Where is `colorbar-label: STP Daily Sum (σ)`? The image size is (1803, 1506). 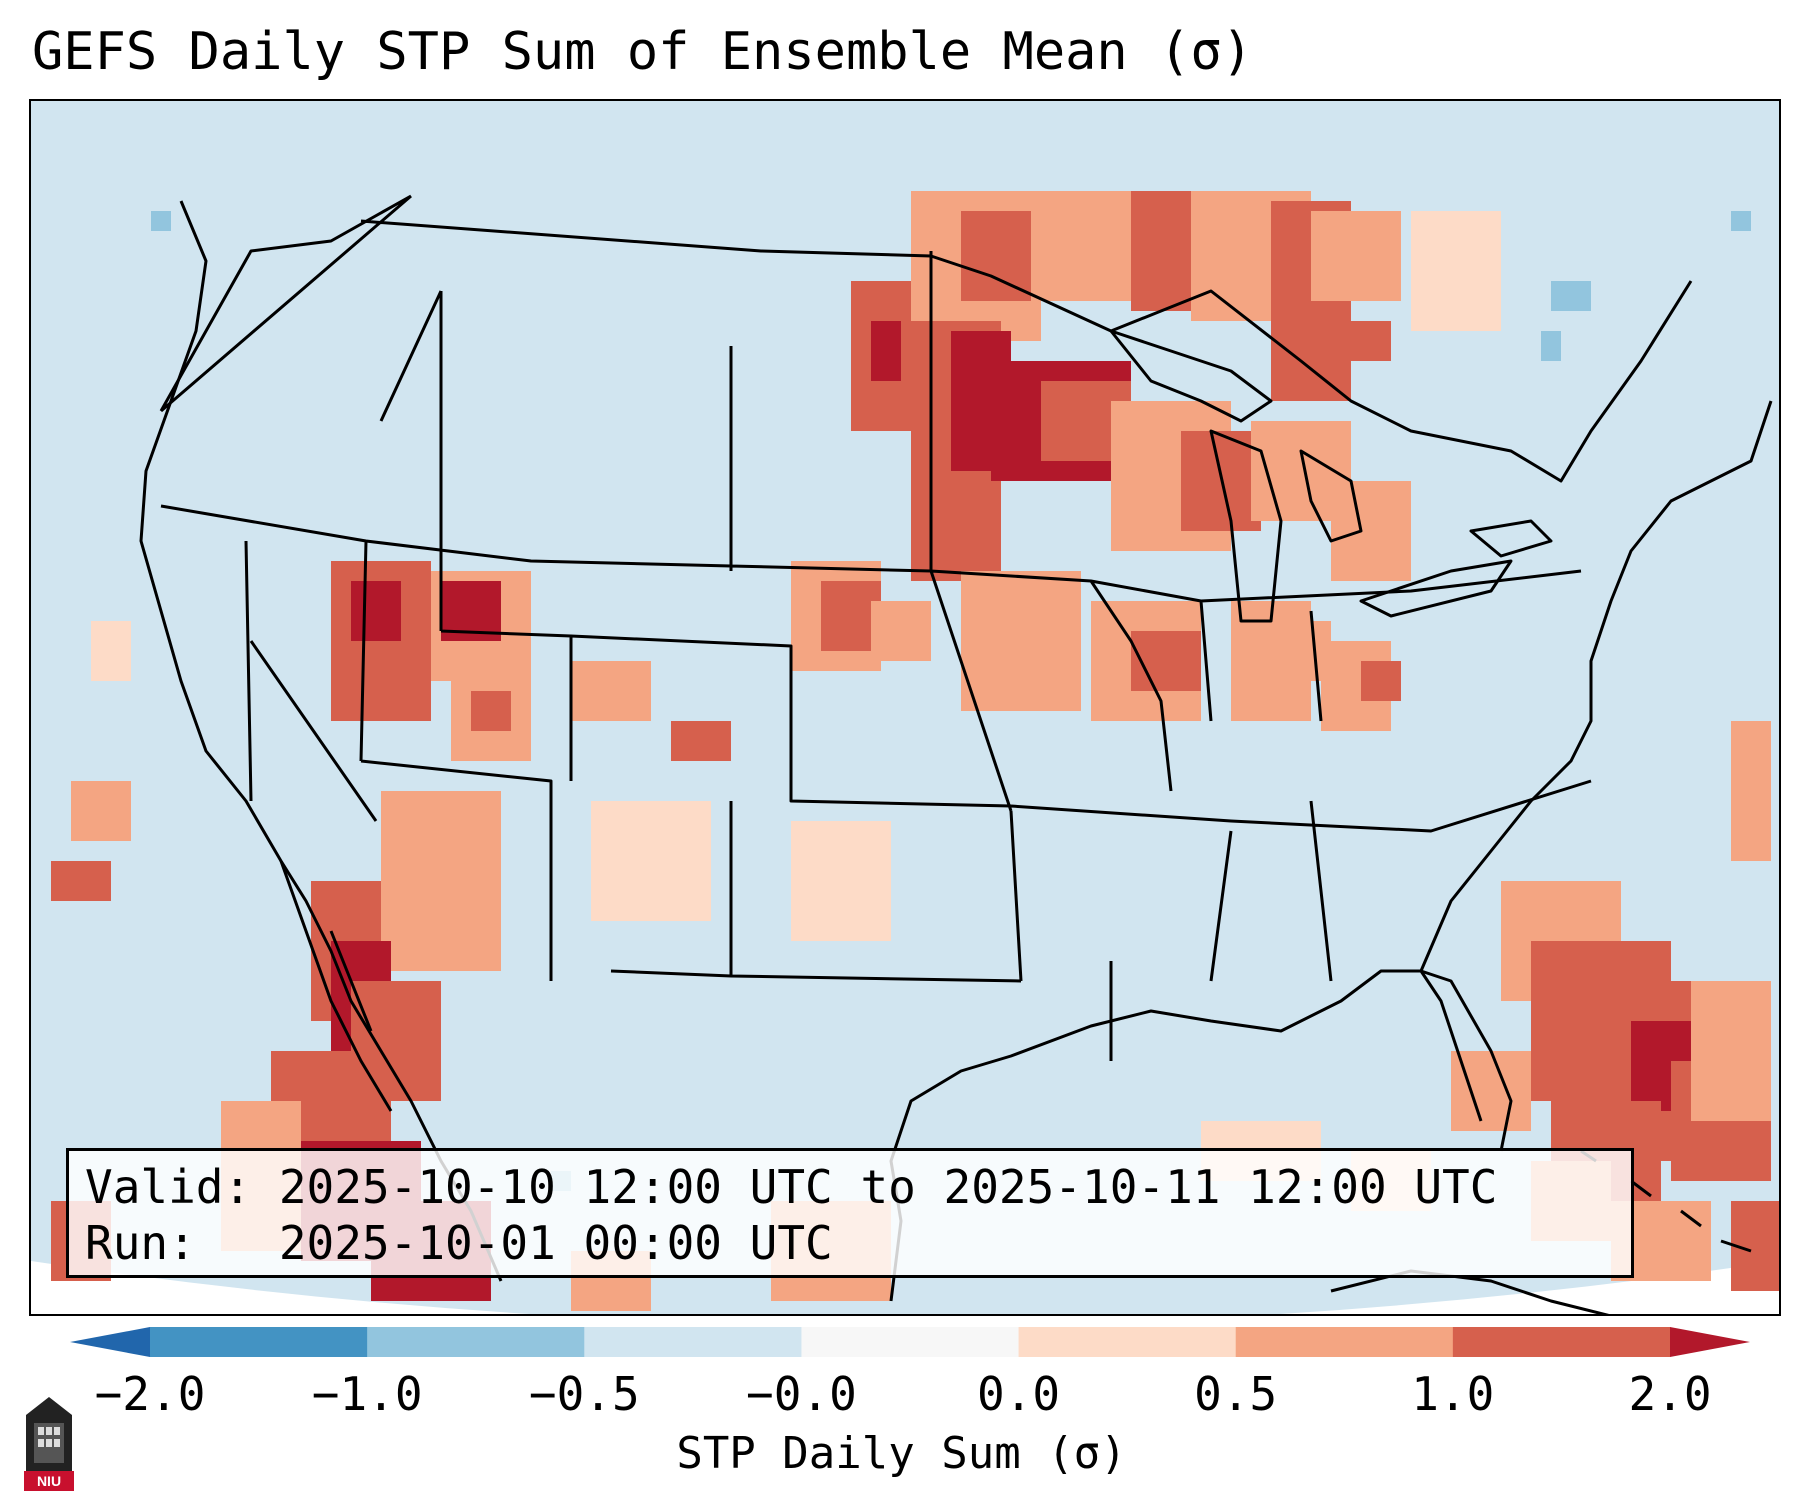 colorbar-label: STP Daily Sum (σ) is located at coordinates (901, 1453).